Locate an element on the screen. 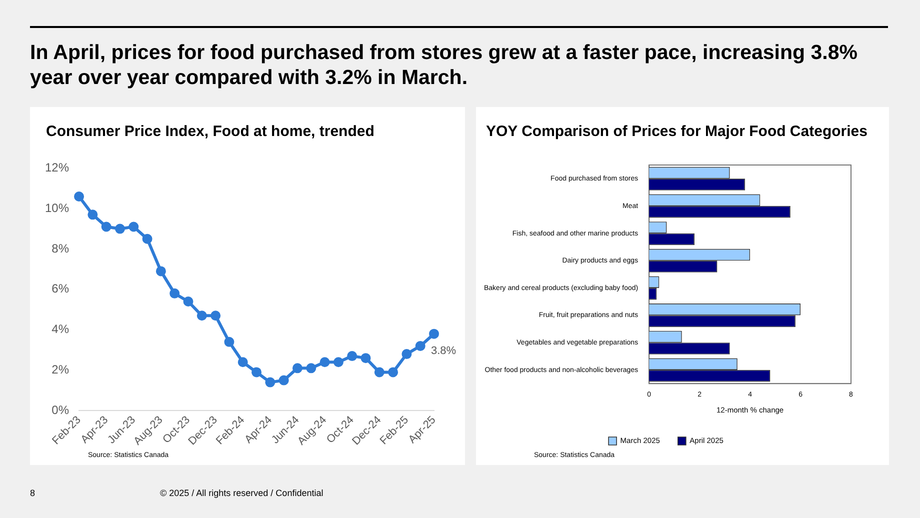  chart-title: YOY Comparison of Prices for Major Food Categories is located at coordinates (677, 131).